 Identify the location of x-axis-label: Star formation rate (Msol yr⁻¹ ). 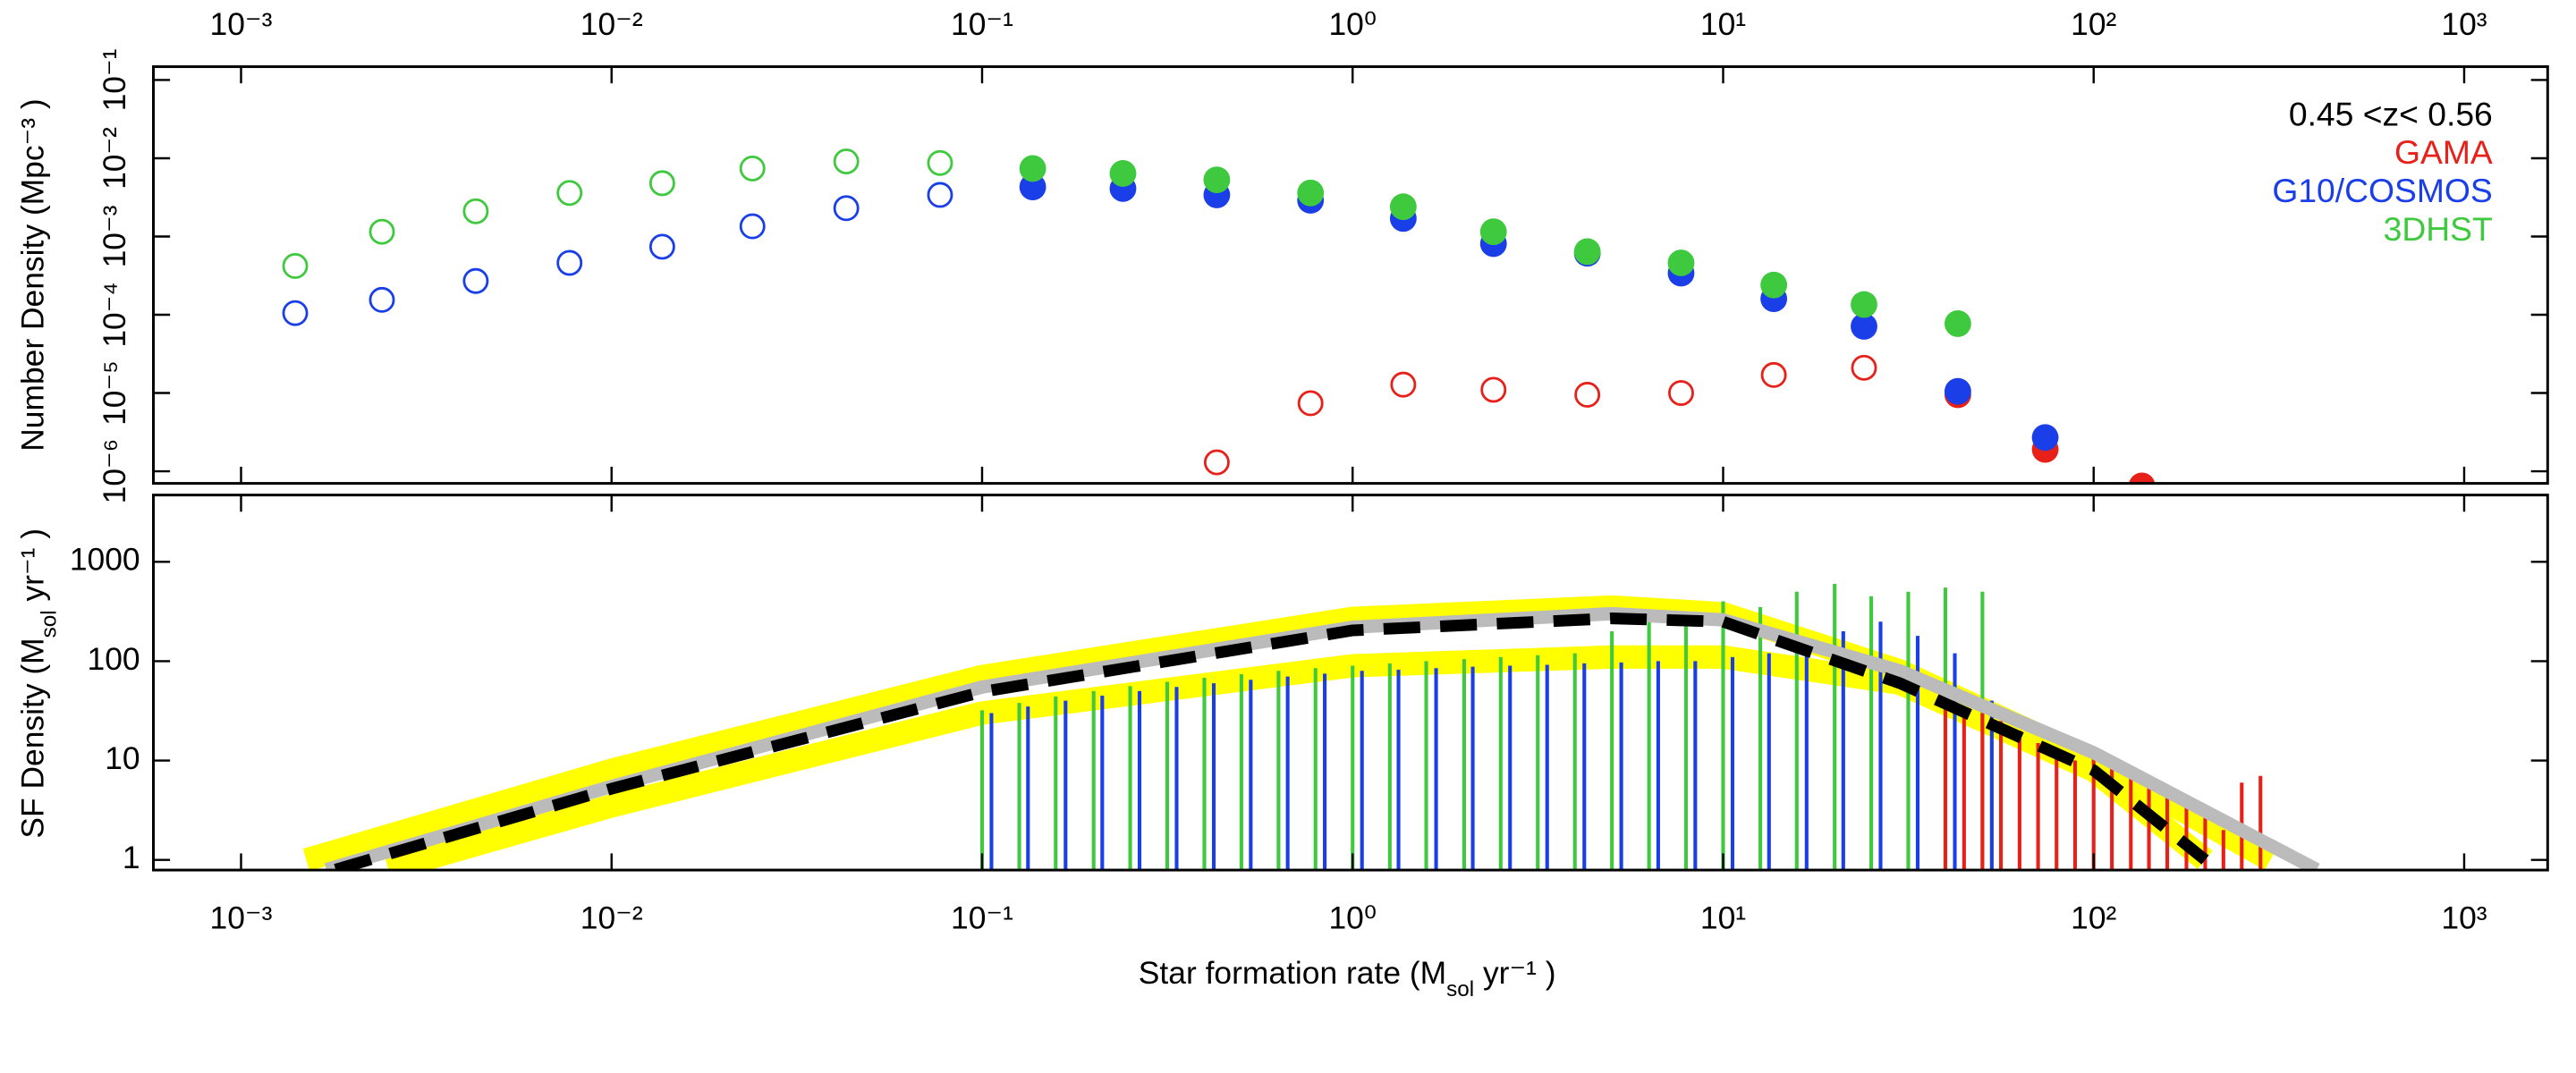
(1347, 978).